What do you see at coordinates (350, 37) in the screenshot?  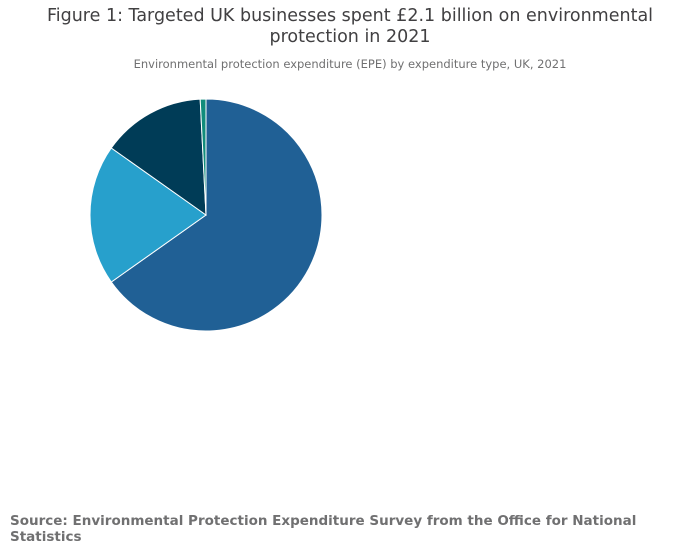 I see `chart-title-line-2: protection in 2021` at bounding box center [350, 37].